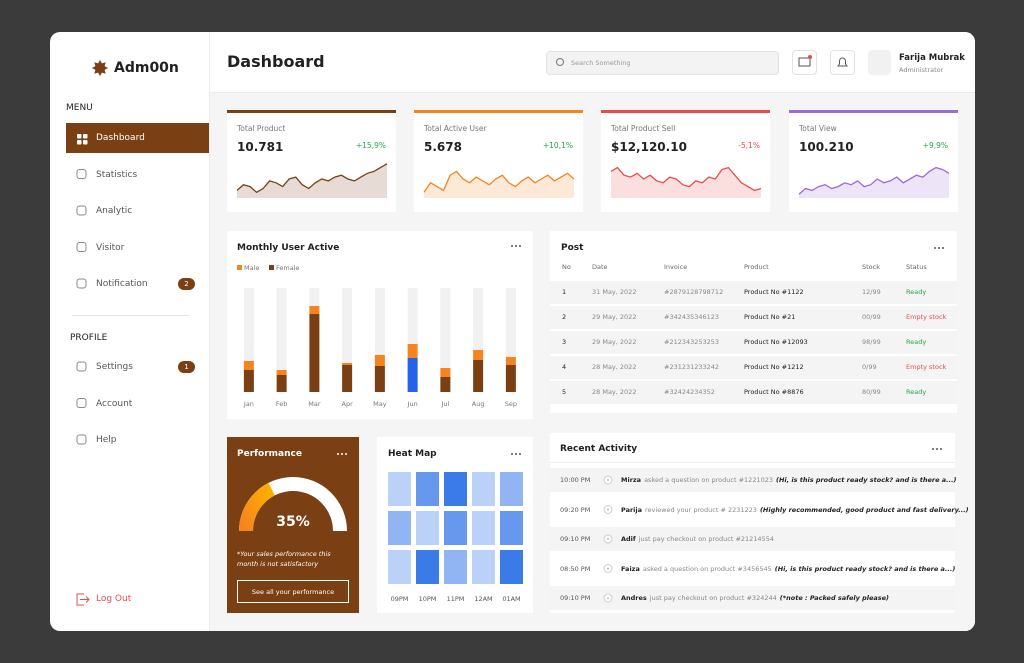  Describe the element at coordinates (281, 404) in the screenshot. I see `x-tick-label: Feb` at that location.